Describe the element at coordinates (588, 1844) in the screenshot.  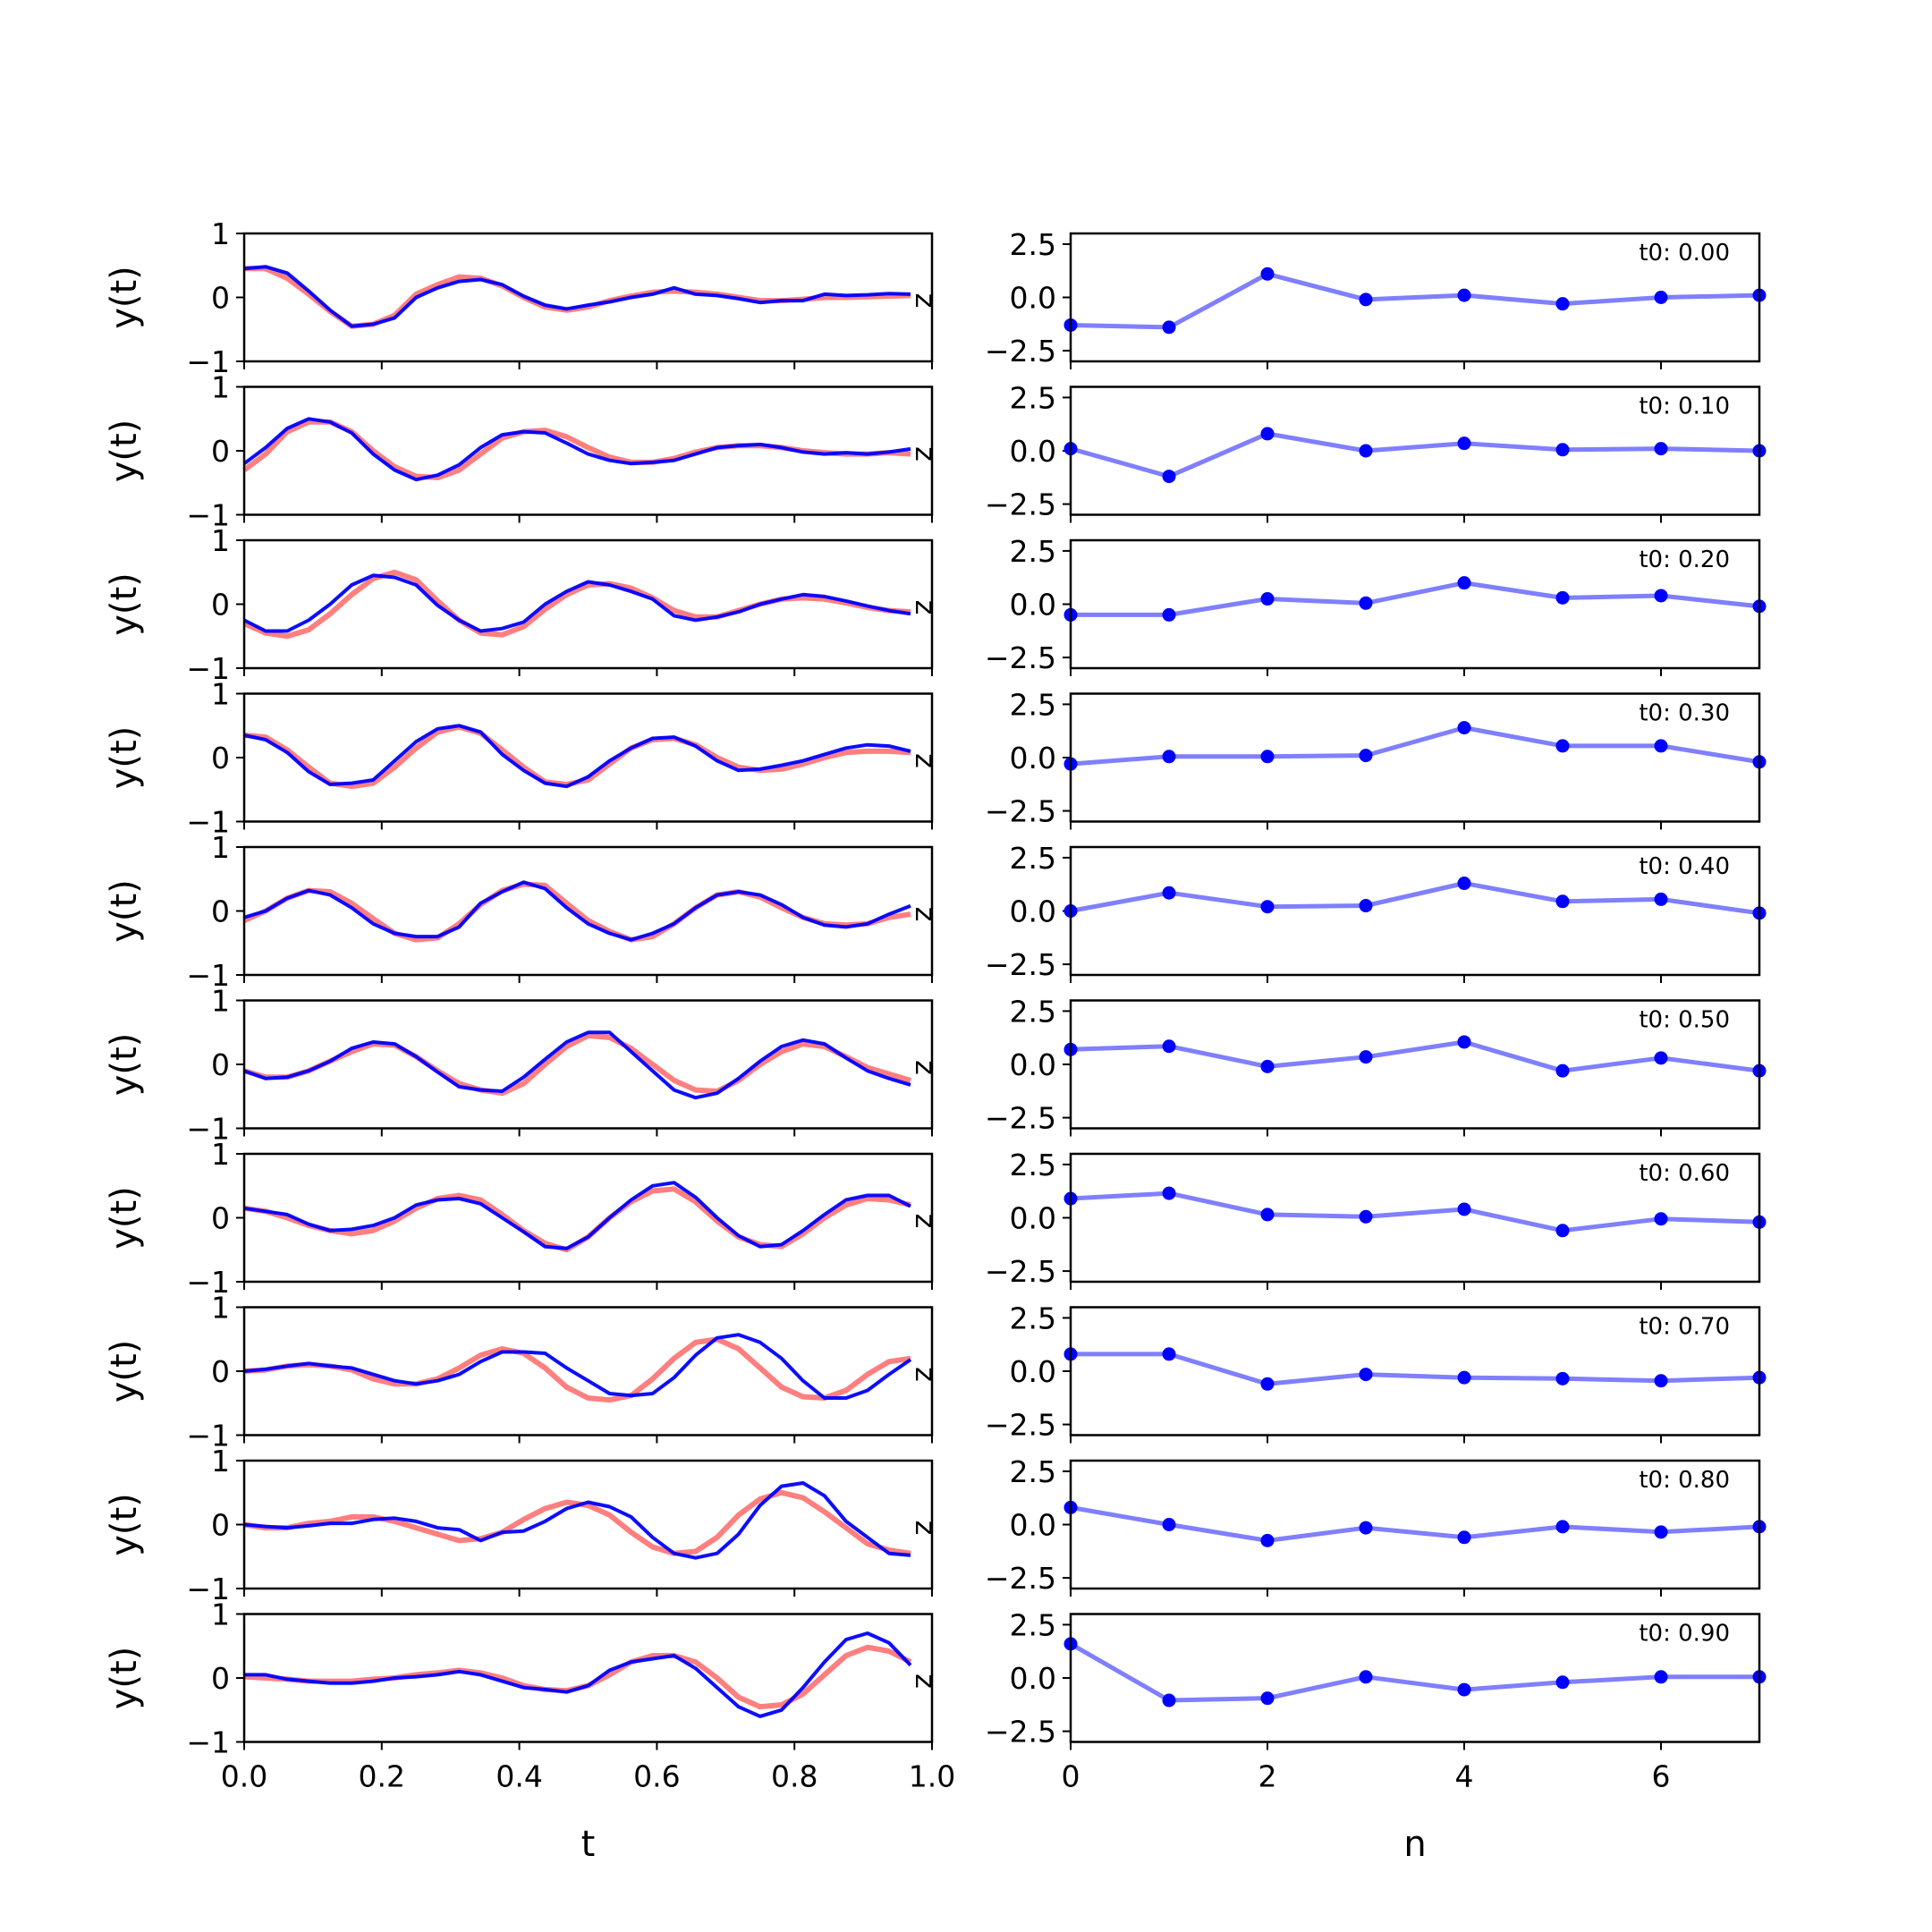
I see `left-x-axis-label: t` at that location.